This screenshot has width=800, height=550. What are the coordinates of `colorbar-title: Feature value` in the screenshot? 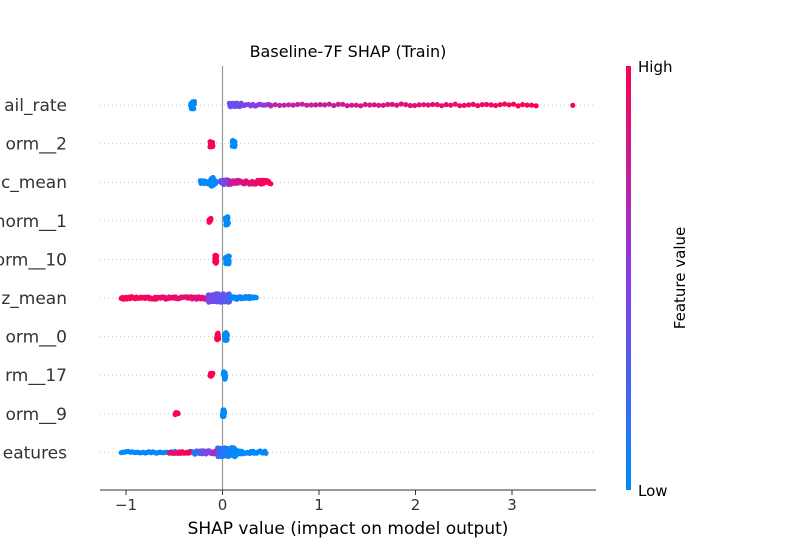 It's located at (680, 278).